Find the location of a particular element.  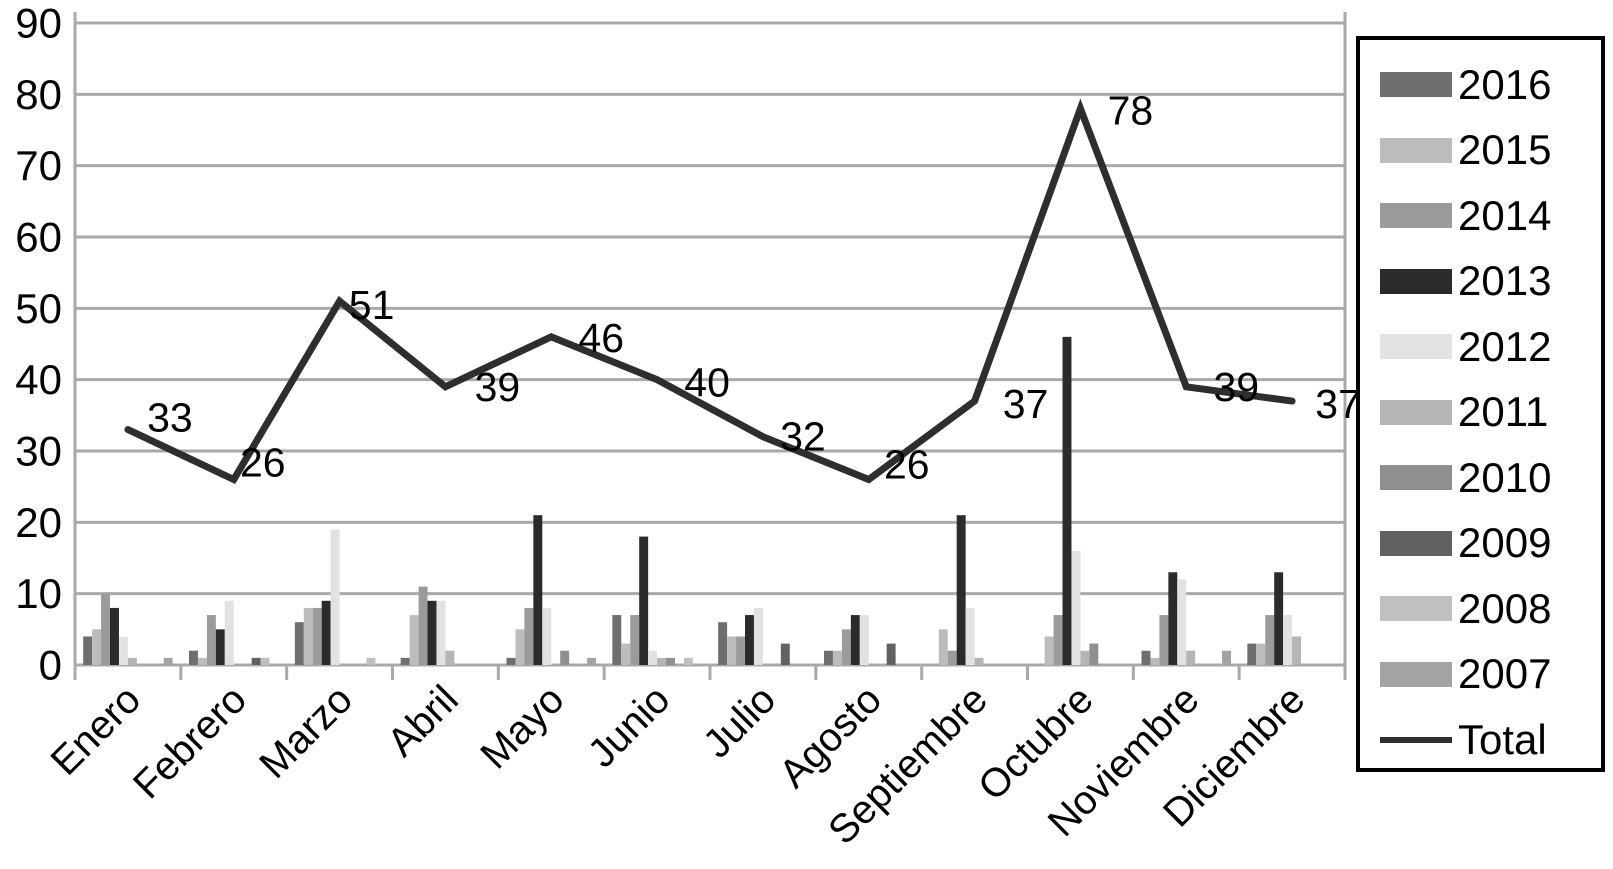

legend-line-swatch is located at coordinates (1416, 739).